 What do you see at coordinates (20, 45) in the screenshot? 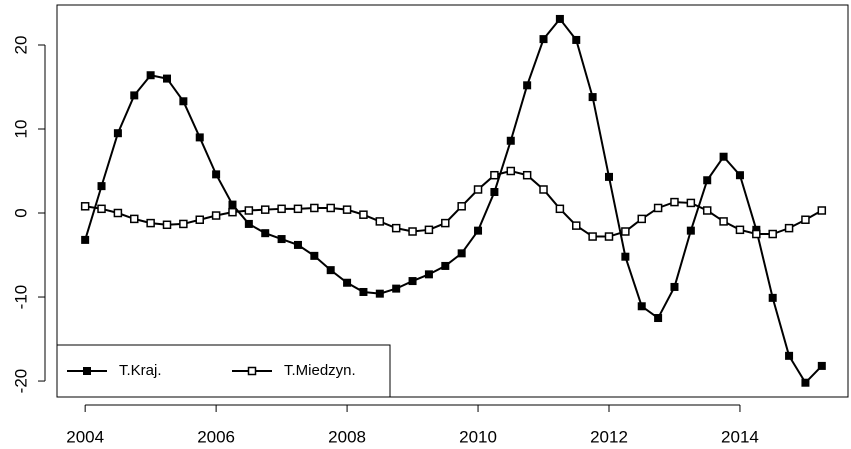
I see `y-tick-label: 20` at bounding box center [20, 45].